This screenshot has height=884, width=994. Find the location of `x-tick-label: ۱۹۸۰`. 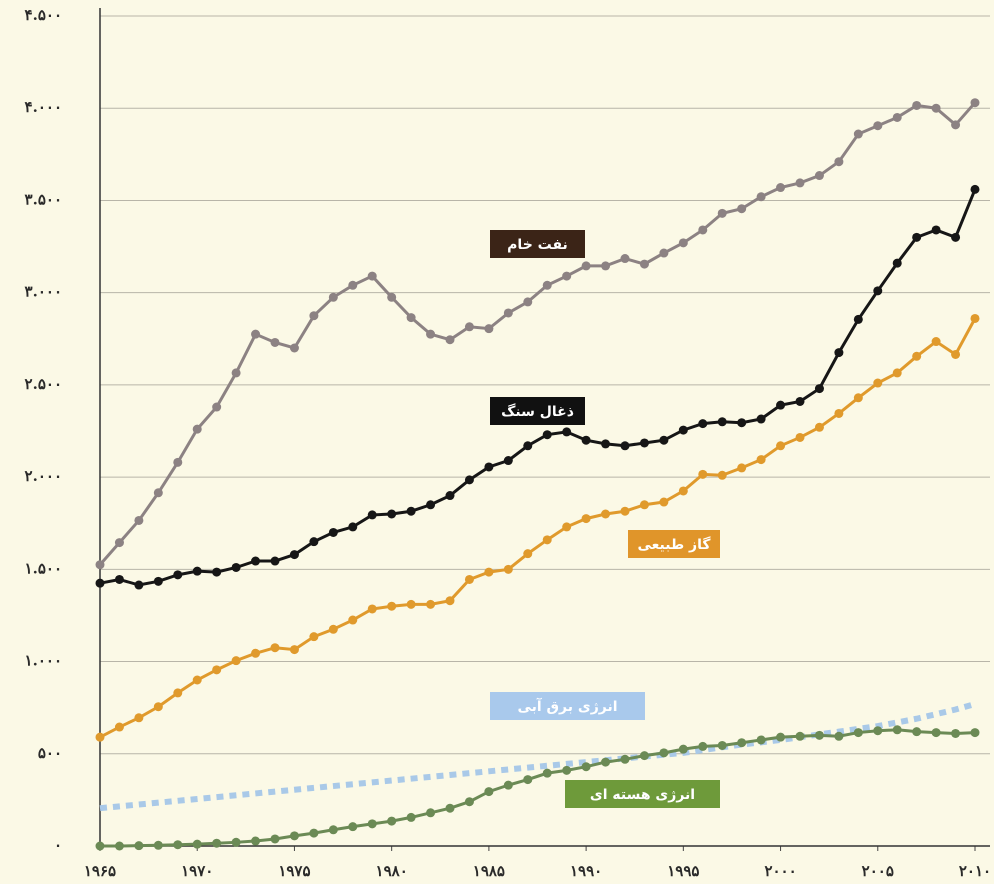

x-tick-label: ۱۹۸۰ is located at coordinates (392, 871).